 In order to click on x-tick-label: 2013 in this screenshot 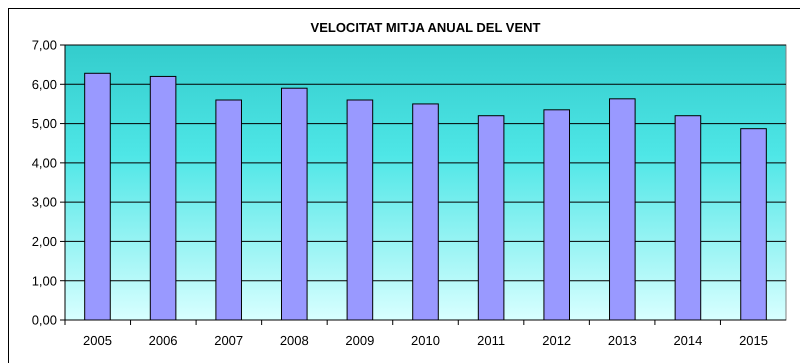, I will do `click(622, 340)`.